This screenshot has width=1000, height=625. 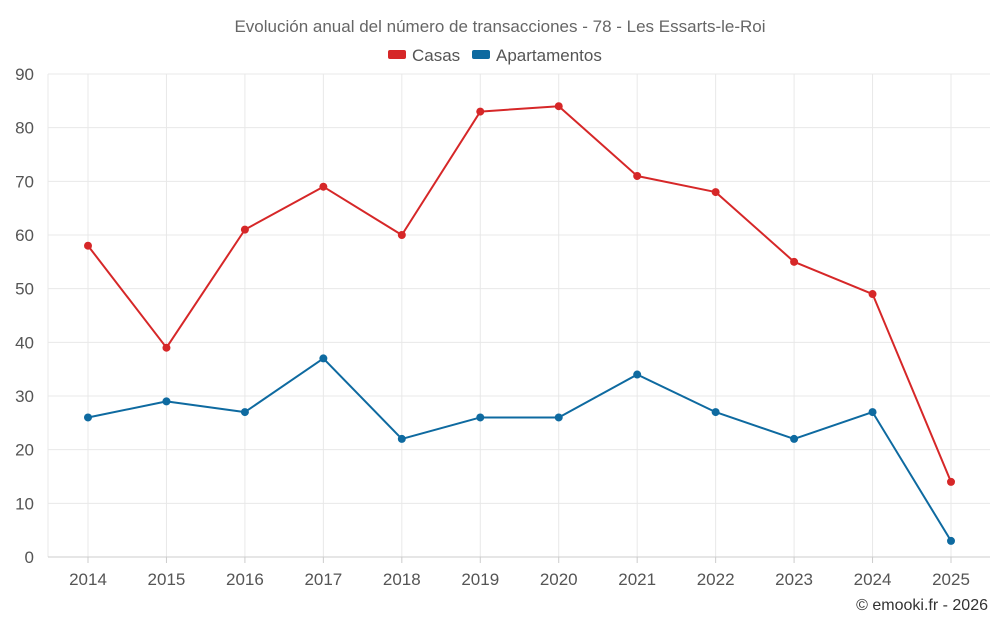 I want to click on data-point-casas-2018, so click(x=401, y=235).